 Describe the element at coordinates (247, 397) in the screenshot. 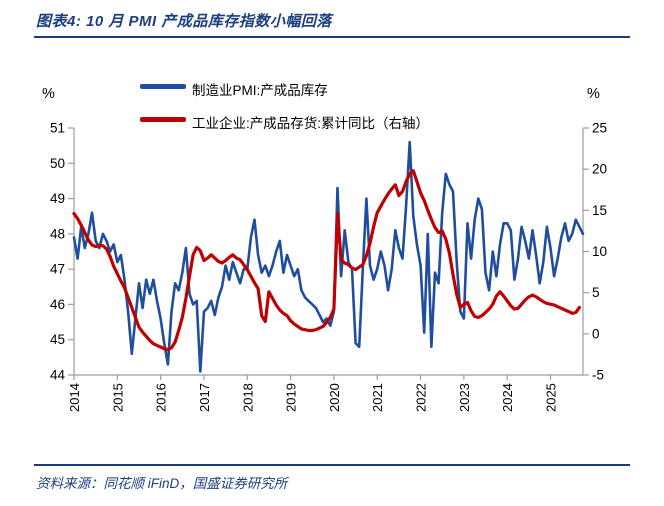

I see `x-axis-tick-label: 2018` at that location.